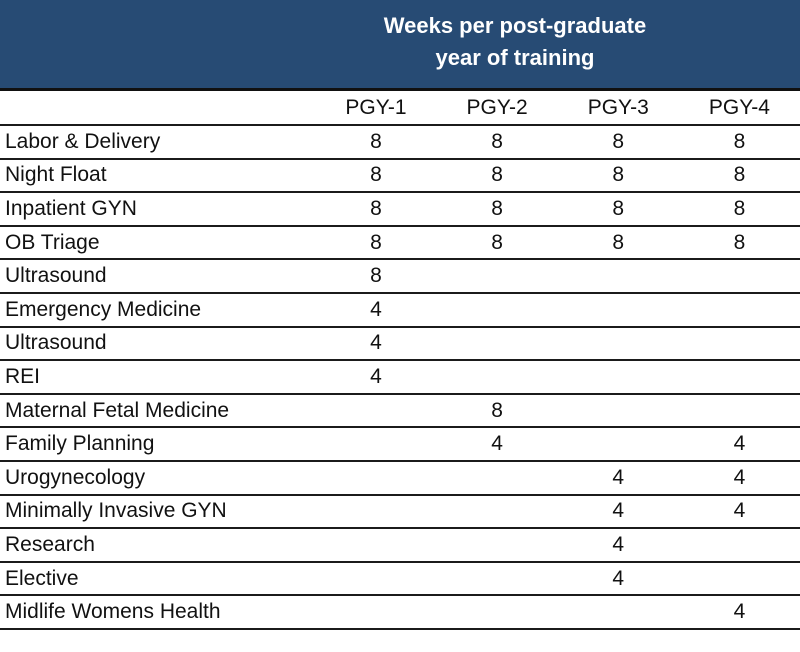 The width and height of the screenshot is (800, 652). I want to click on table-row: Inpatient GYN 8 8 8 8, so click(400, 209).